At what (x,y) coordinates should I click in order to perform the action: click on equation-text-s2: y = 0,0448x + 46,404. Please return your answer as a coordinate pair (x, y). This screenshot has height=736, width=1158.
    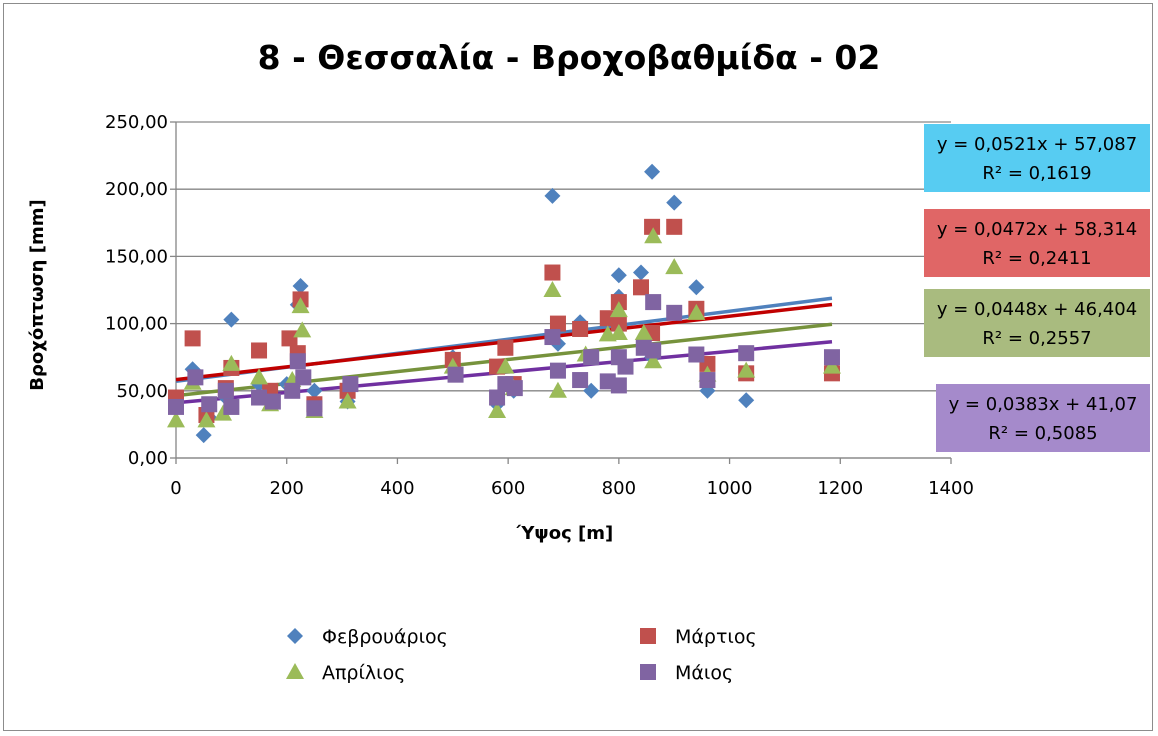
    Looking at the image, I should click on (1037, 309).